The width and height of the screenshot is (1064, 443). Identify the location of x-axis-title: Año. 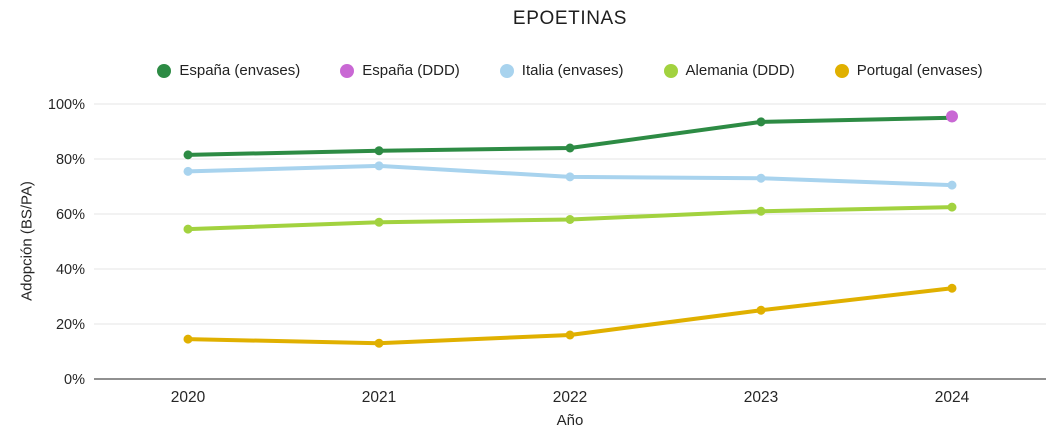
(570, 420).